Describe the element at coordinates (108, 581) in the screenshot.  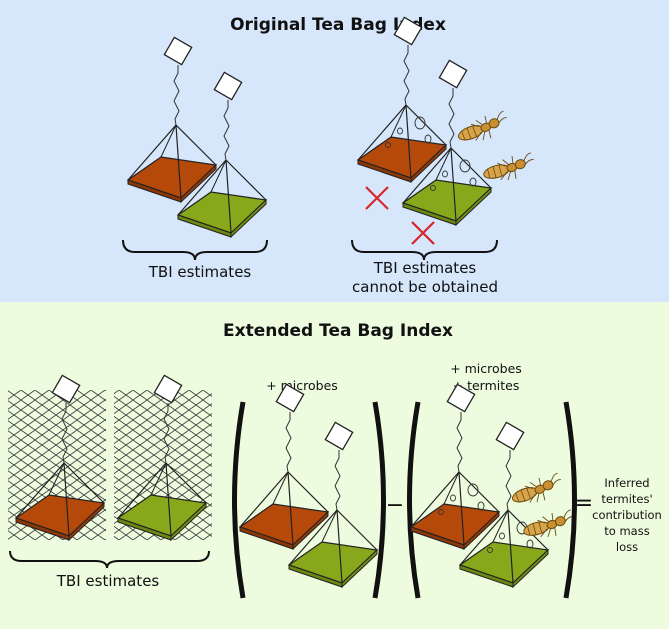
I see `bottom-left-label: TBI estimates` at that location.